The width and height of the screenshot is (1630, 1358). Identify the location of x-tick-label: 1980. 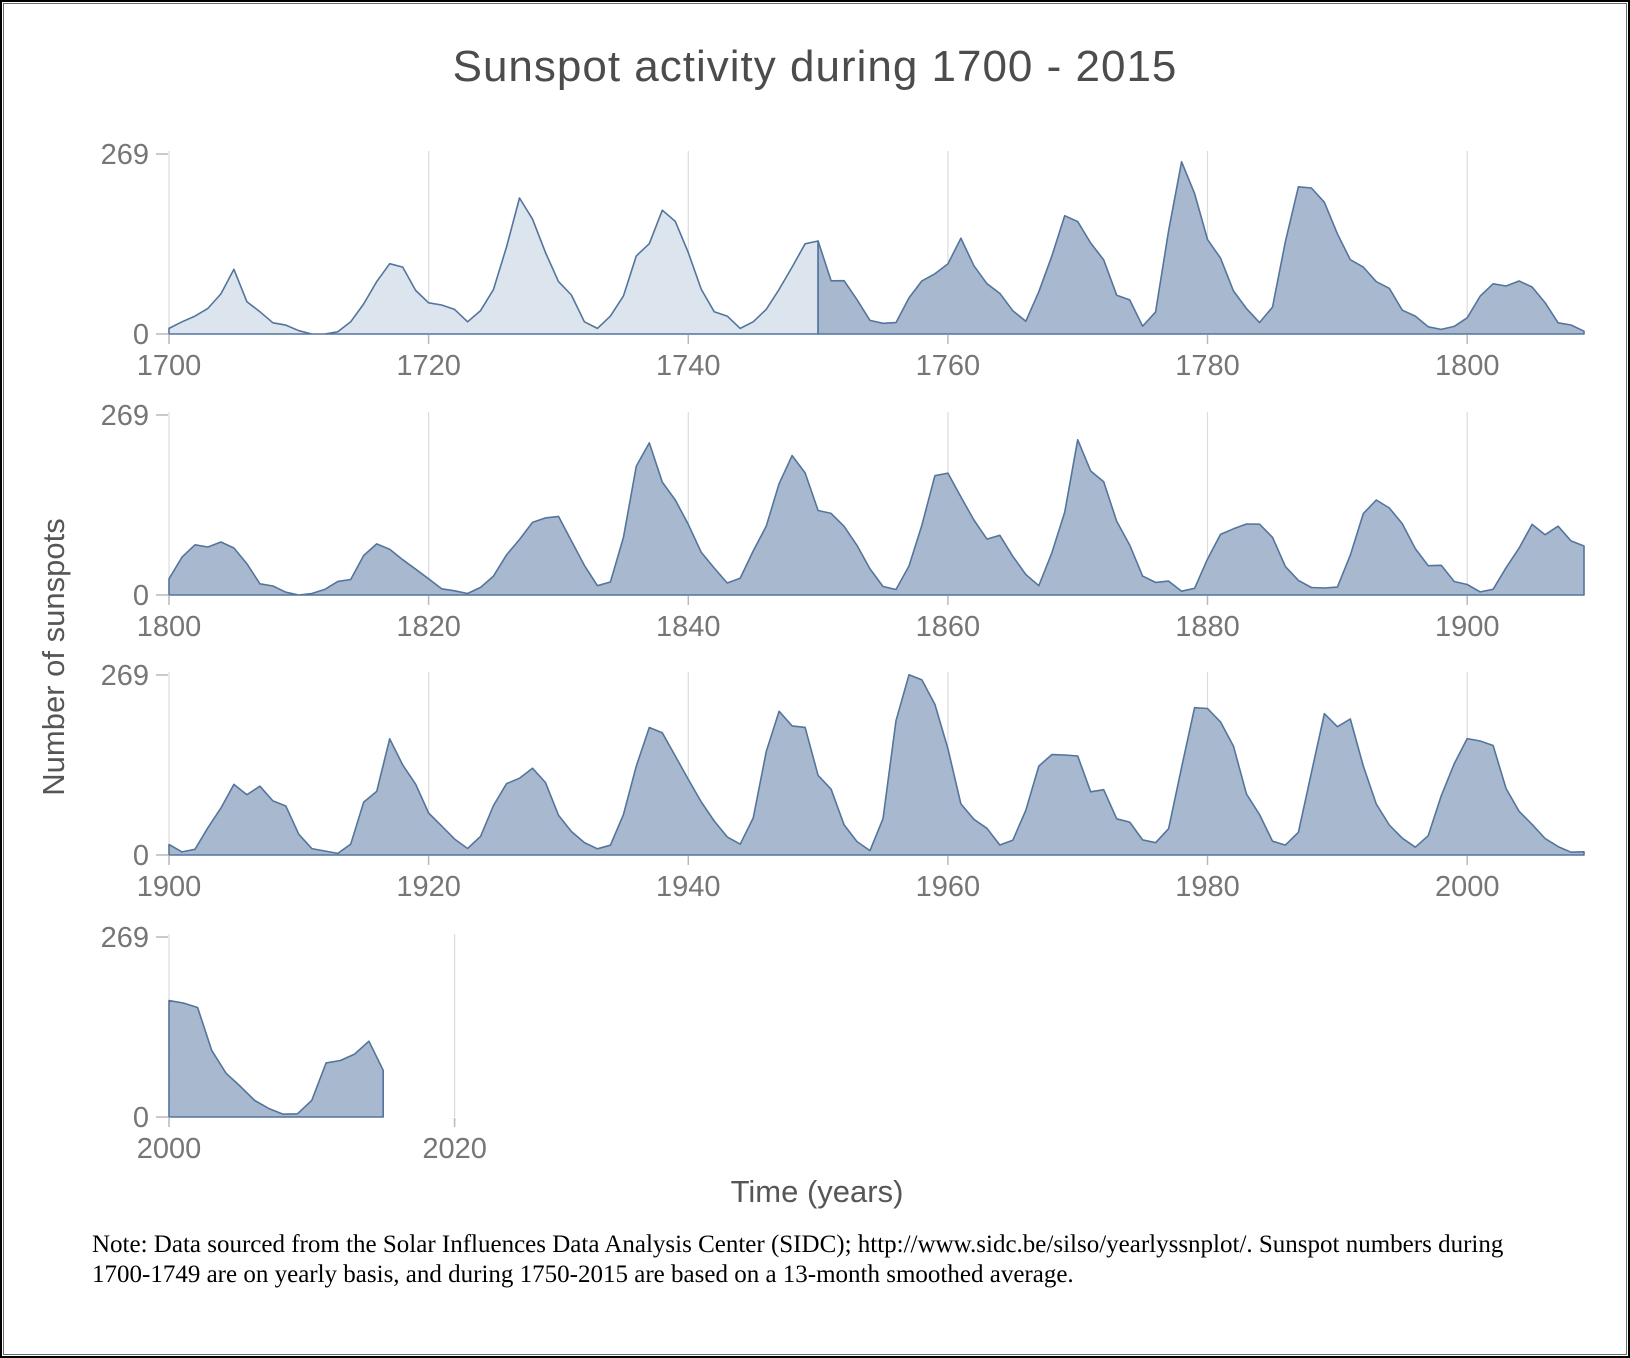
(1207, 887).